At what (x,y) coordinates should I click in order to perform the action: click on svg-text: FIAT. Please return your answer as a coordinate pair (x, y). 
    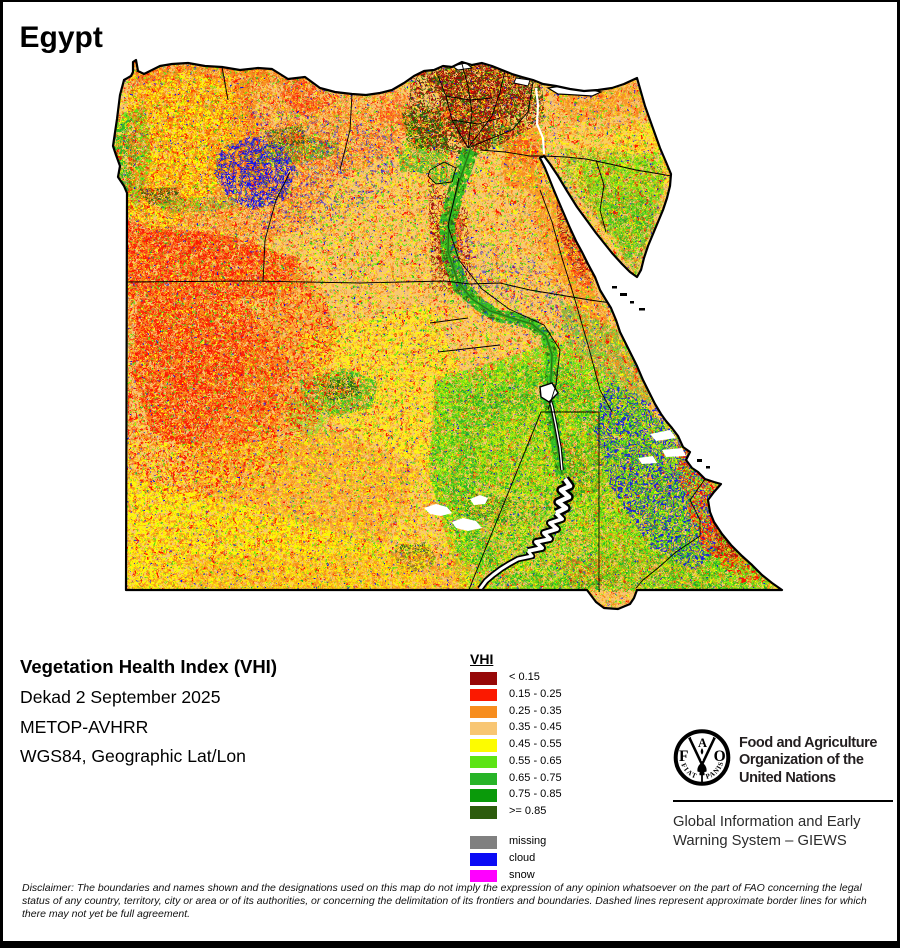
    Looking at the image, I should click on (689, 771).